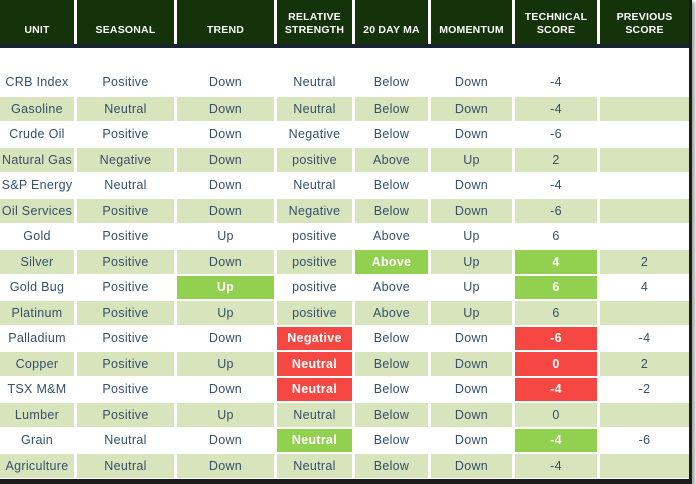 This screenshot has height=484, width=696. What do you see at coordinates (37, 109) in the screenshot?
I see `cell-unit: Gasoline` at bounding box center [37, 109].